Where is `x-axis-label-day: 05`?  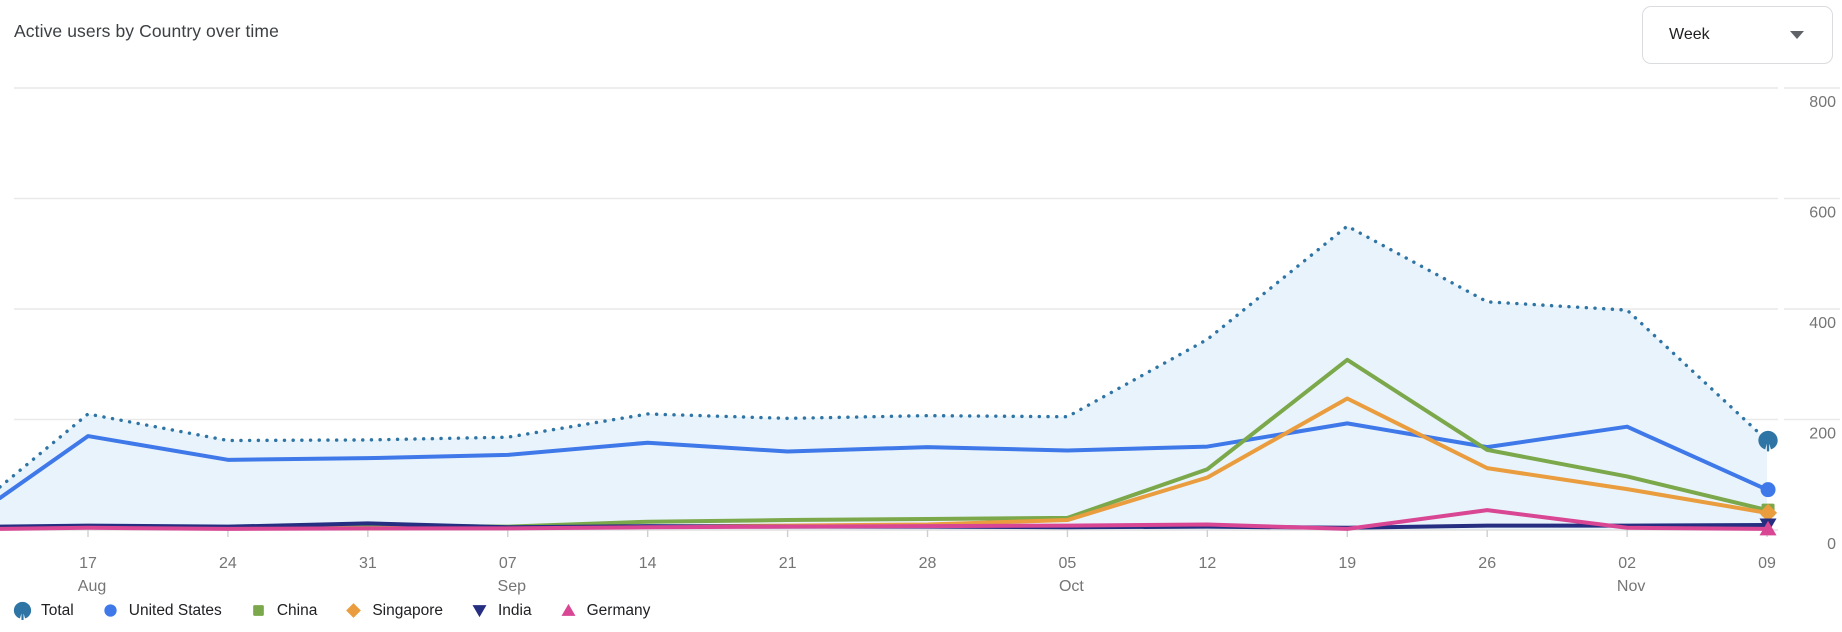
x-axis-label-day: 05 is located at coordinates (1068, 563).